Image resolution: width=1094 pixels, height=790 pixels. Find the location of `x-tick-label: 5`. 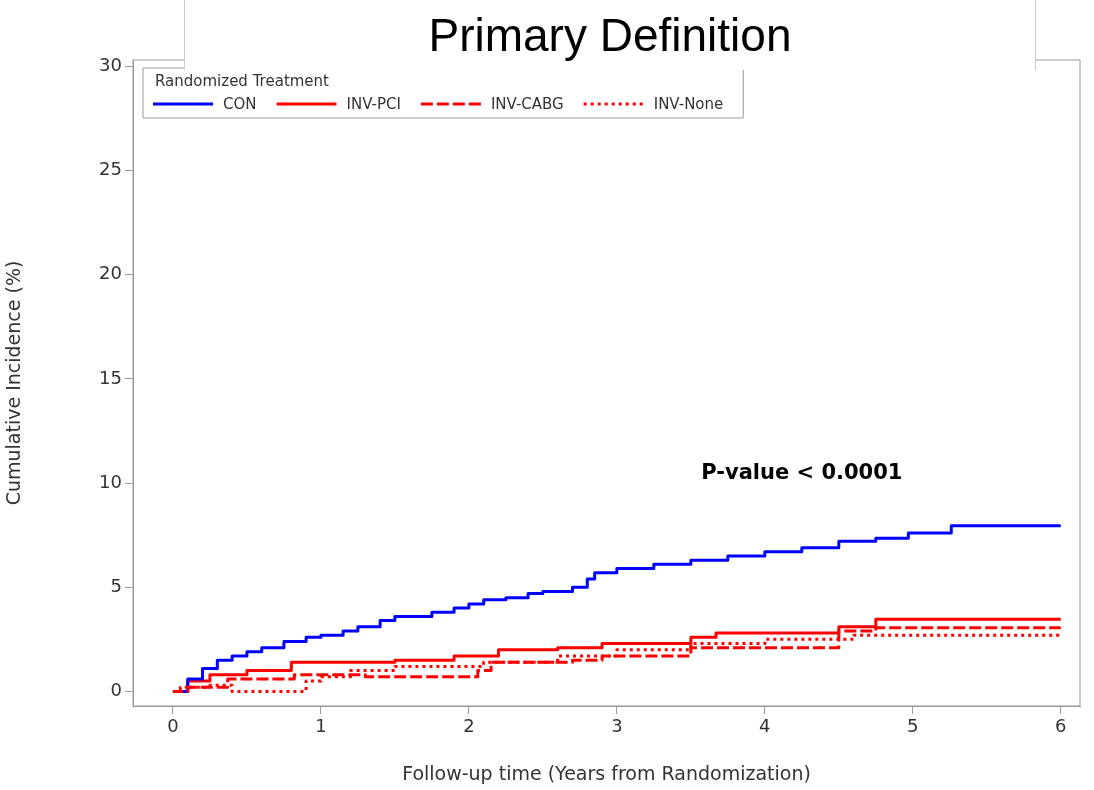

x-tick-label: 5 is located at coordinates (913, 726).